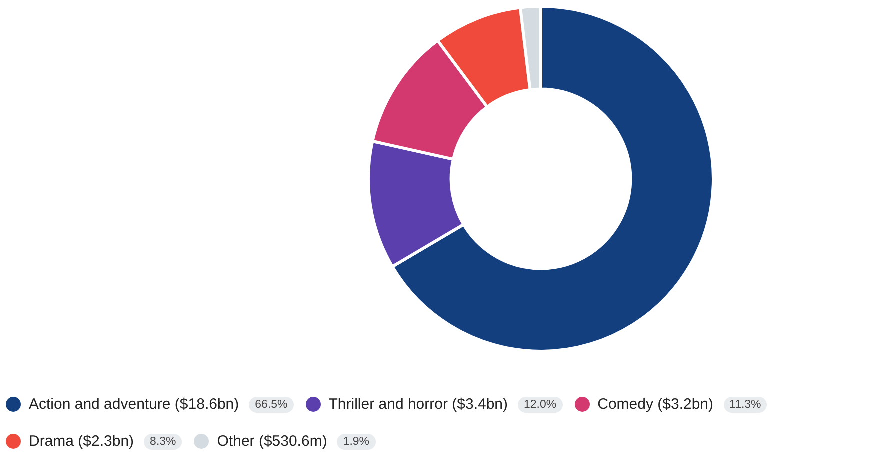 The width and height of the screenshot is (890, 465). Describe the element at coordinates (81, 441) in the screenshot. I see `legend-label: Drama ($2.3bn)` at that location.